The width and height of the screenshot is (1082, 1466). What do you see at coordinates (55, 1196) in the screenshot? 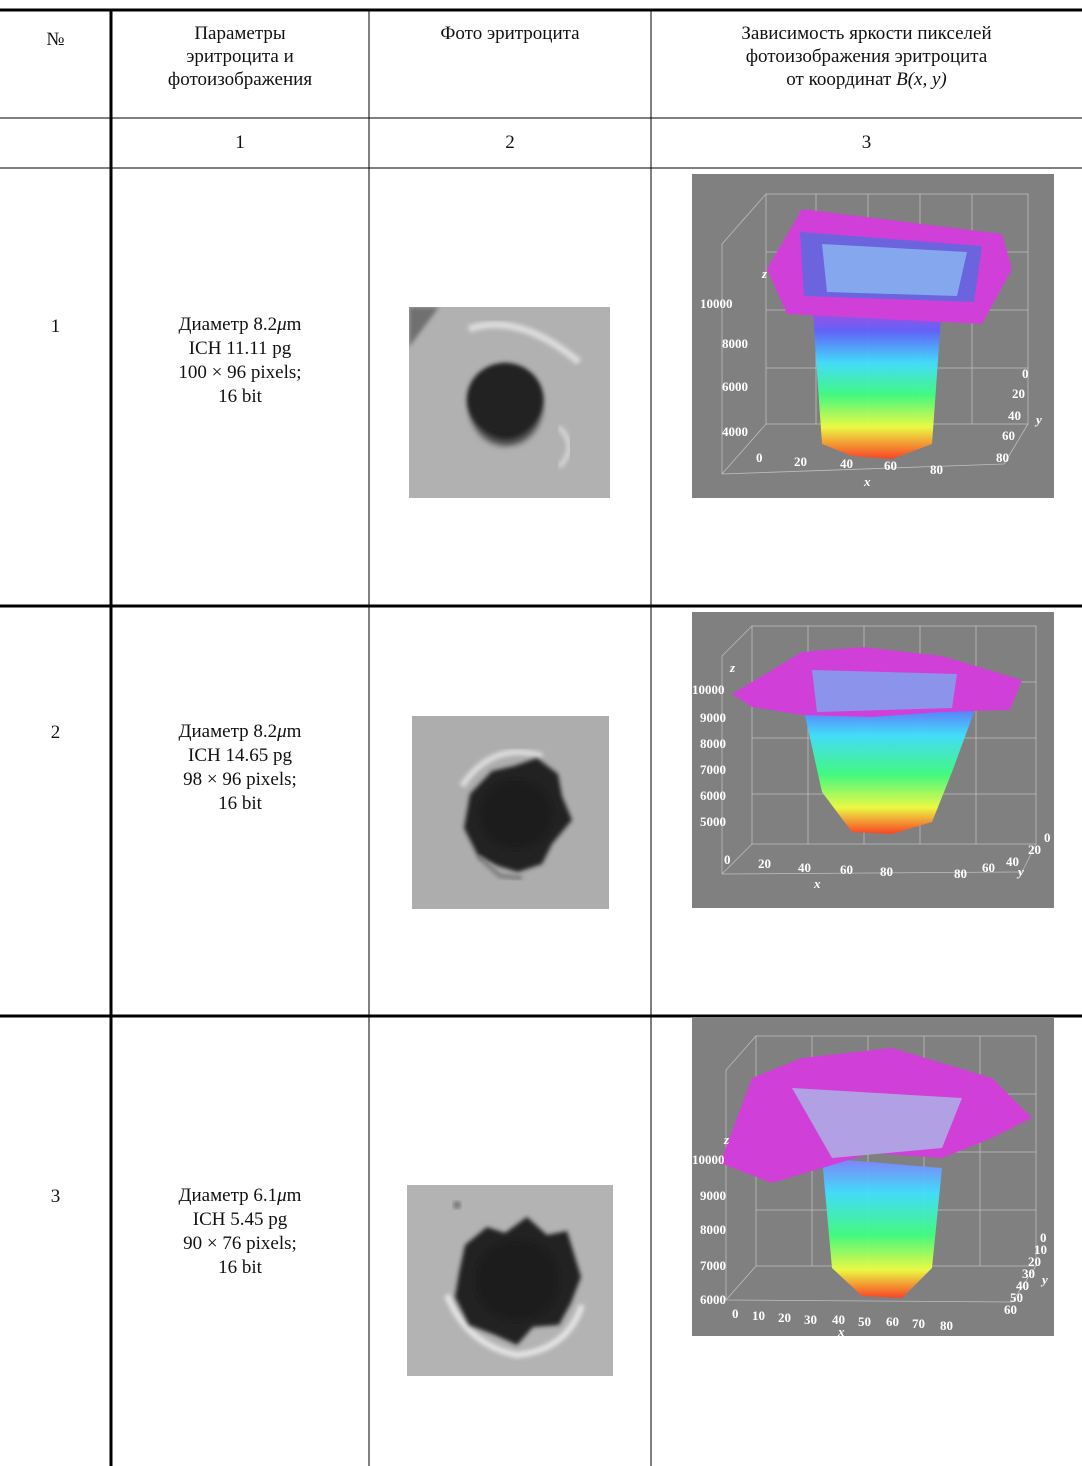
I see `row-number: 3` at bounding box center [55, 1196].